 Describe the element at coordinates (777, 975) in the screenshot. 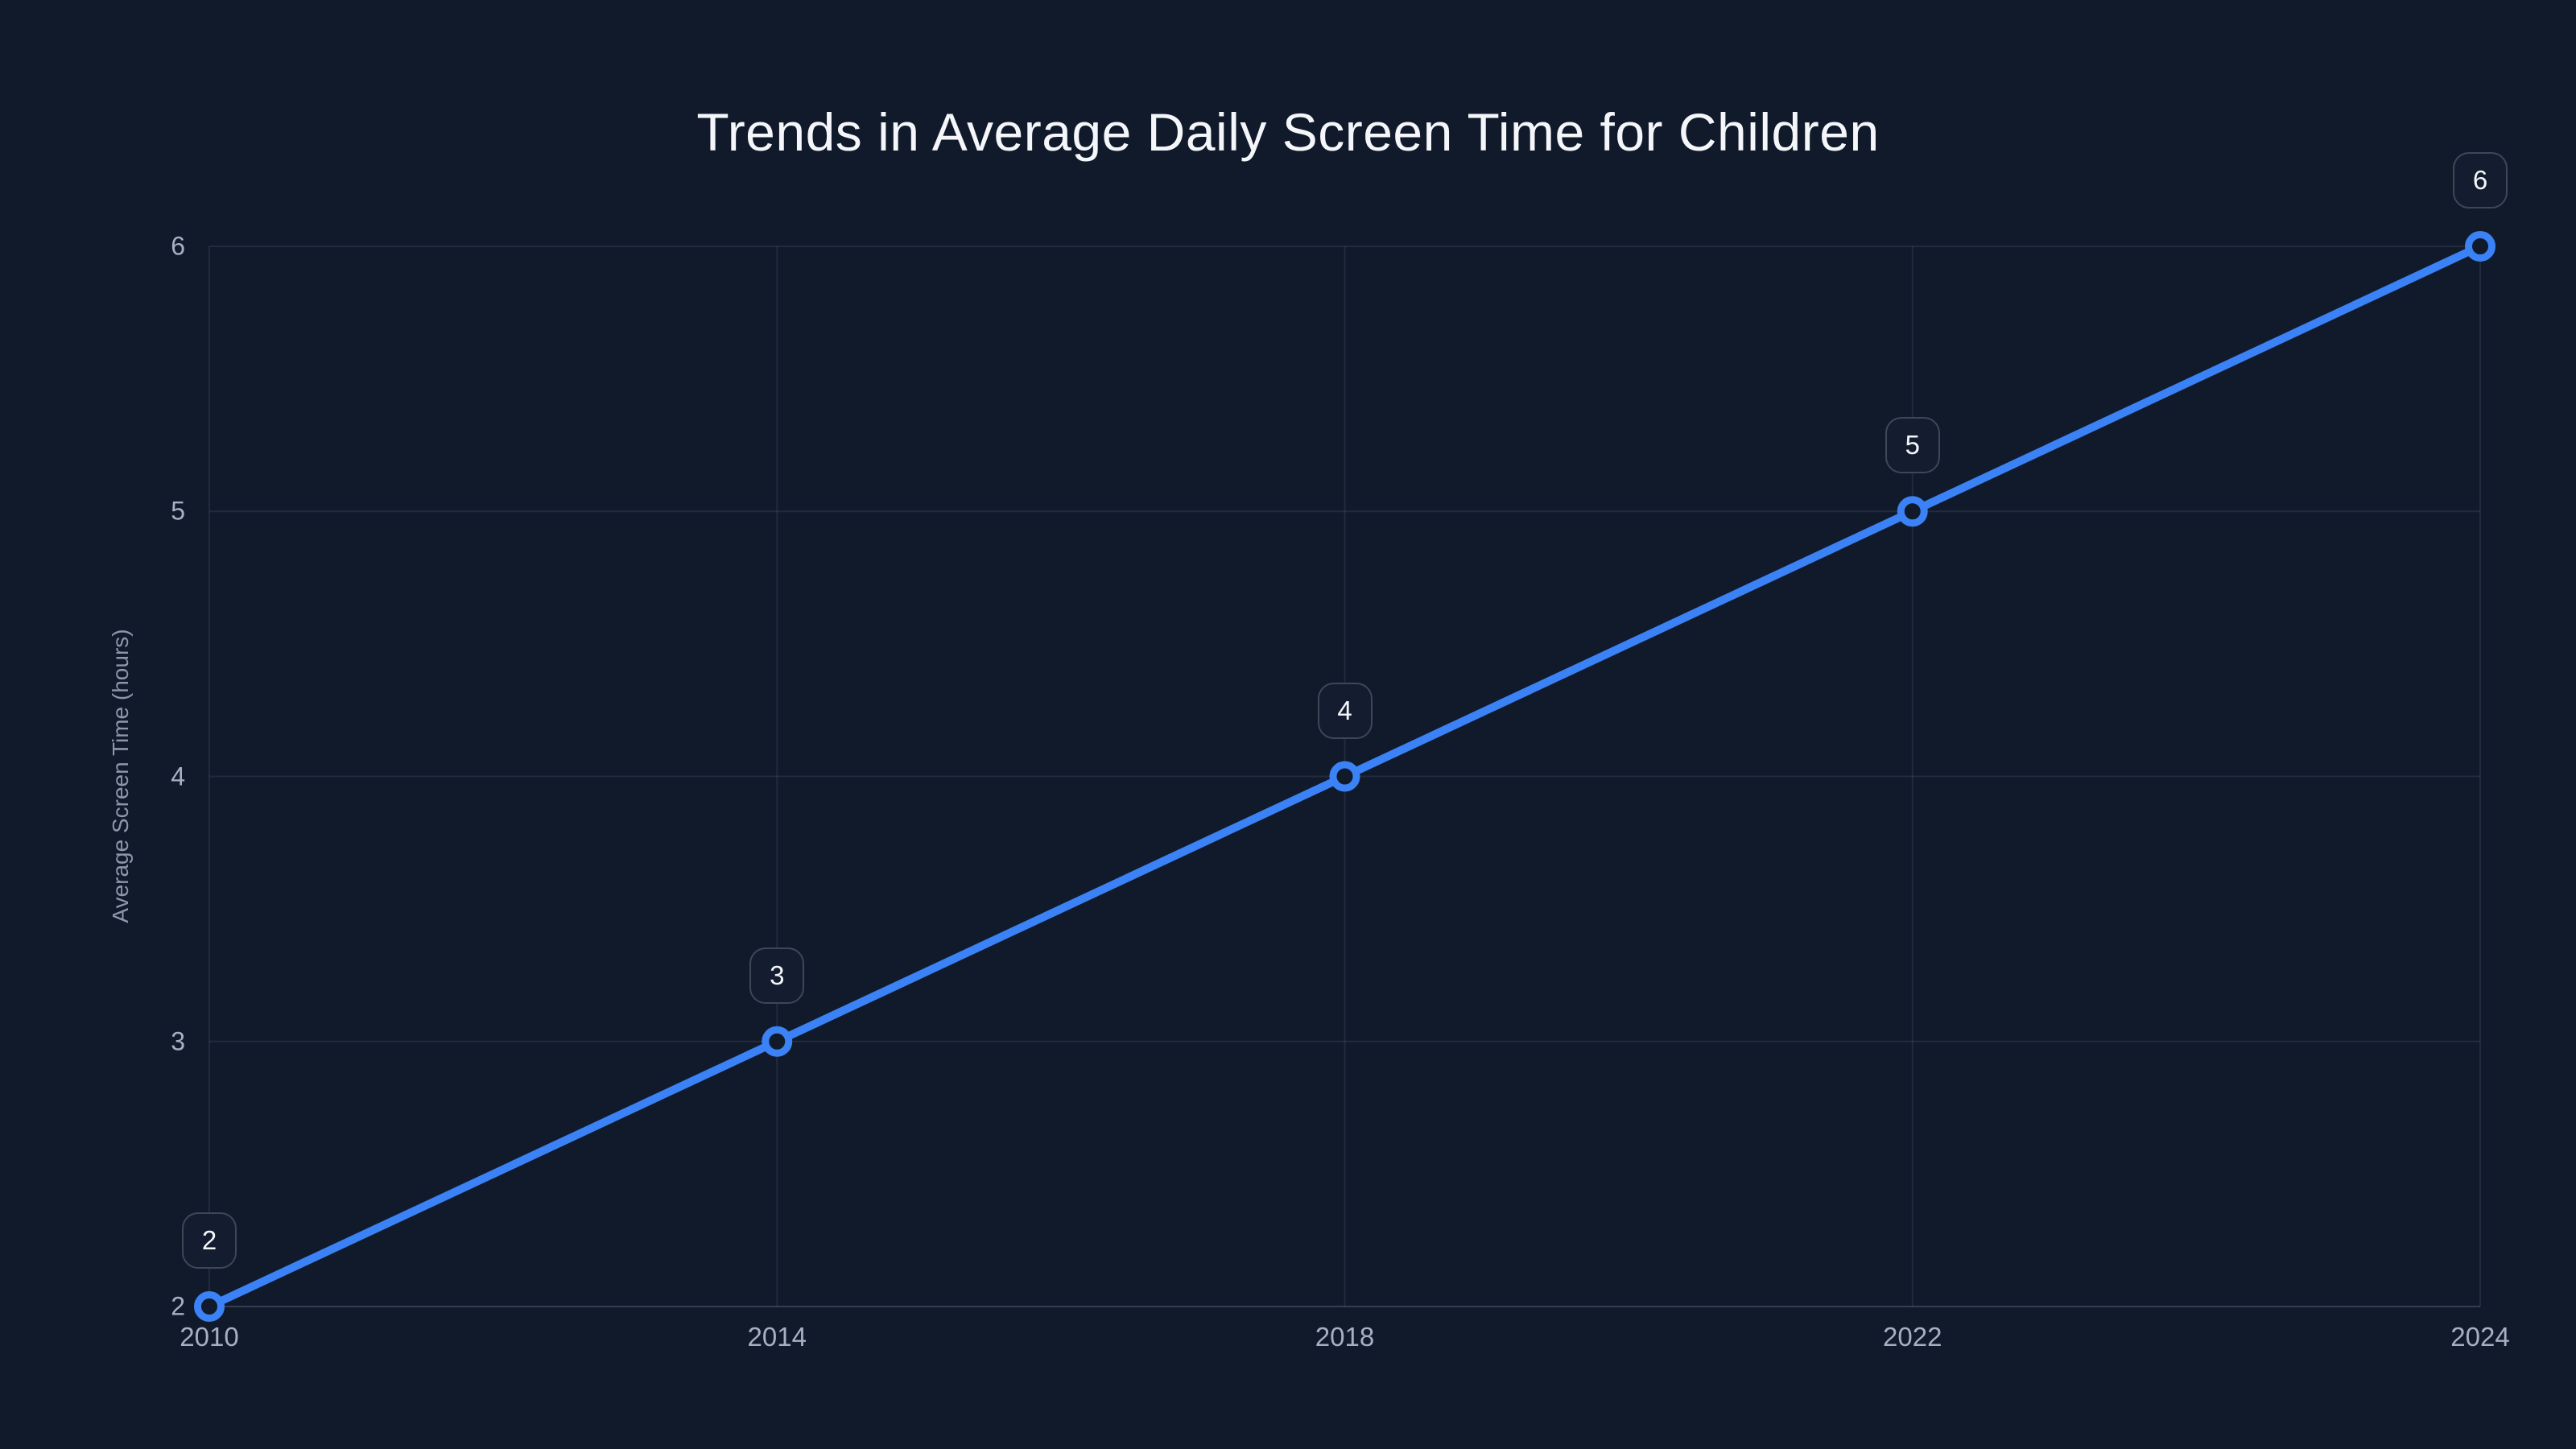

I see `point-label-badge: 3` at that location.